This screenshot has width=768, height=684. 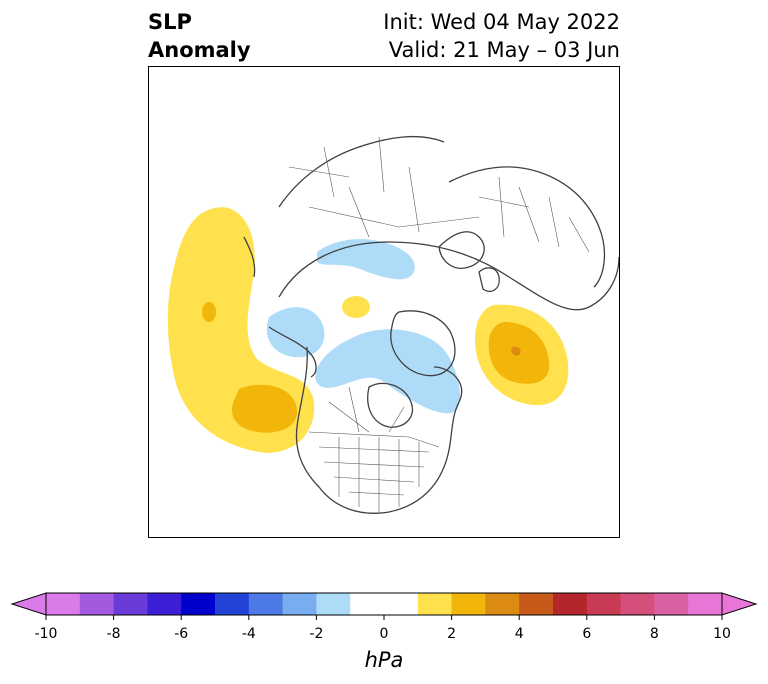 I want to click on colorbar-tick-label: -4, so click(x=248, y=634).